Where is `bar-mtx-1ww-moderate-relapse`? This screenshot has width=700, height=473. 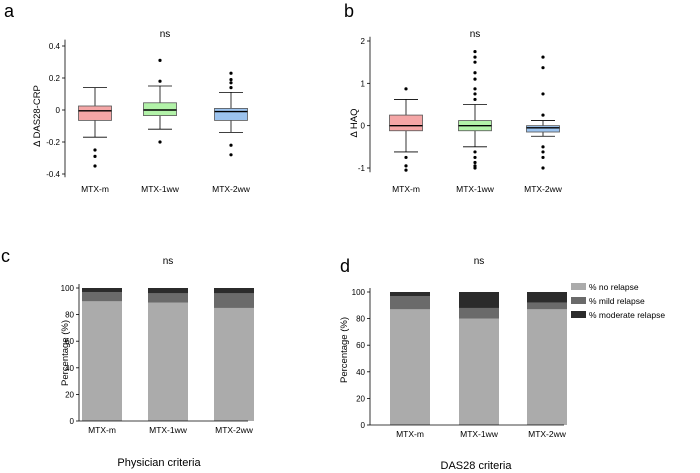 bar-mtx-1ww-moderate-relapse is located at coordinates (479, 300).